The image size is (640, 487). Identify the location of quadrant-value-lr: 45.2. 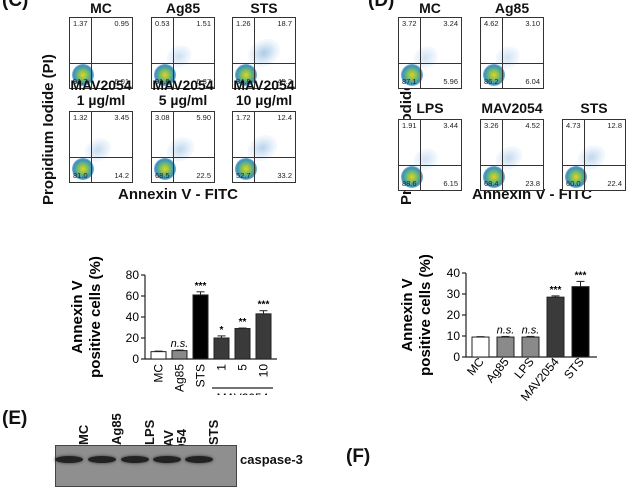
(284, 81).